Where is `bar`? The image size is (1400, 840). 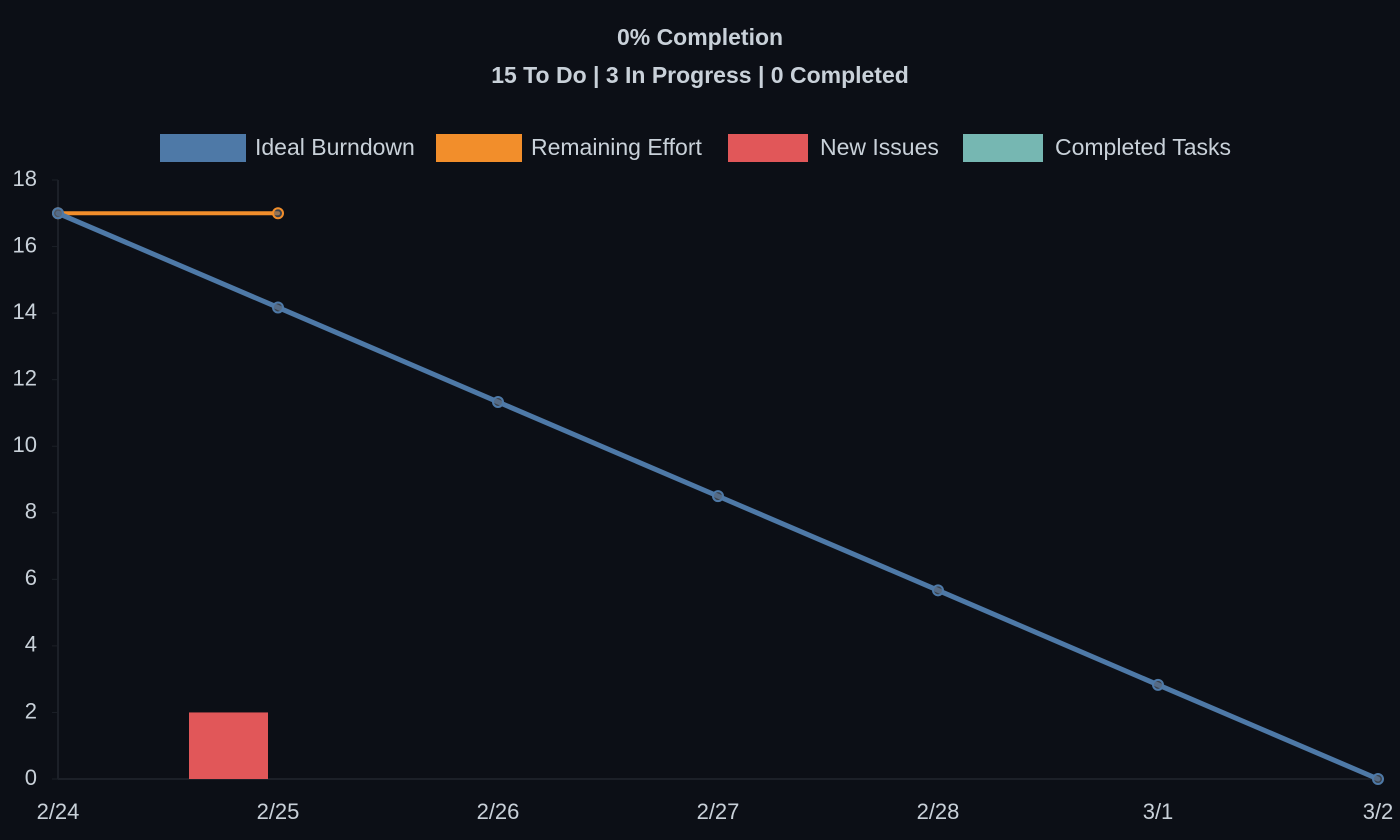
bar is located at coordinates (228, 745).